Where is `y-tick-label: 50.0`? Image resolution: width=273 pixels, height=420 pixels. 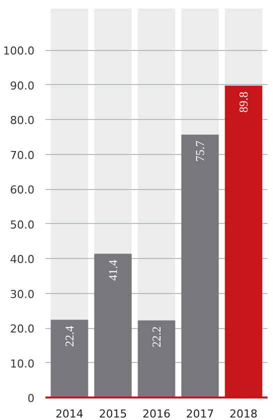 y-tick-label: 50.0 is located at coordinates (22, 225).